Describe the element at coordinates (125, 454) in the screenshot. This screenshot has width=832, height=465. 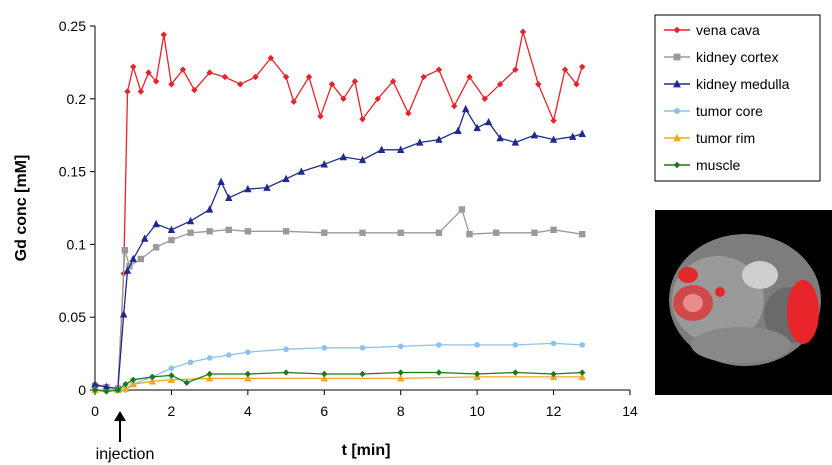
I see `injection-label: injection` at that location.